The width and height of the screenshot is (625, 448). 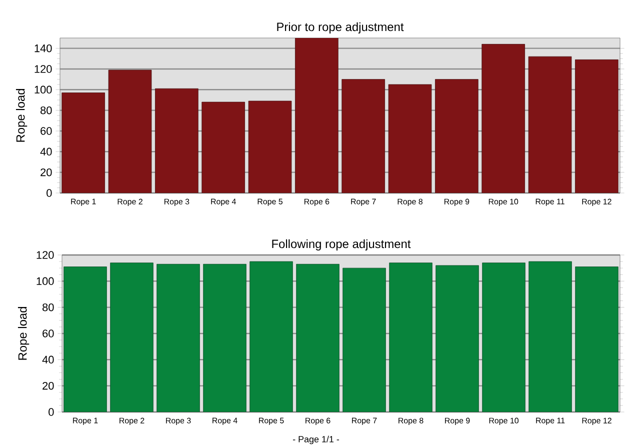 I want to click on text: - Page 1/1 -, so click(x=316, y=440).